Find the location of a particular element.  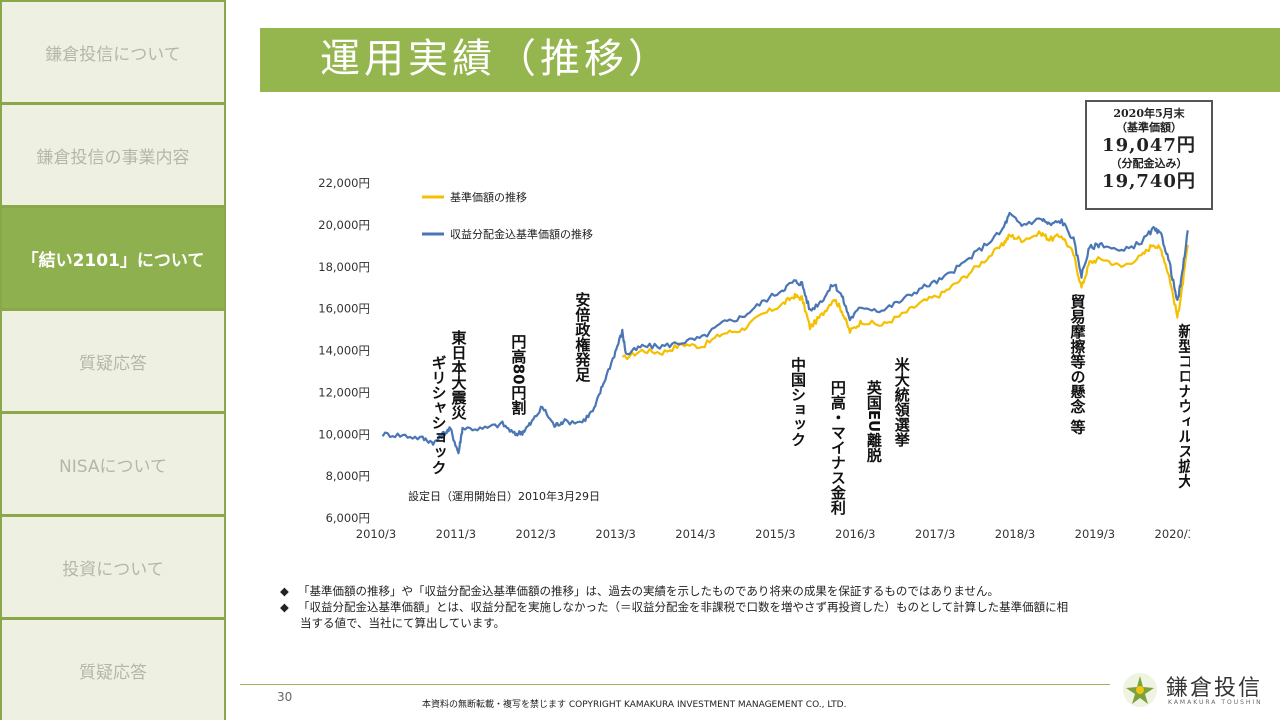

event-annotation: 米大統領選挙 is located at coordinates (902, 402).